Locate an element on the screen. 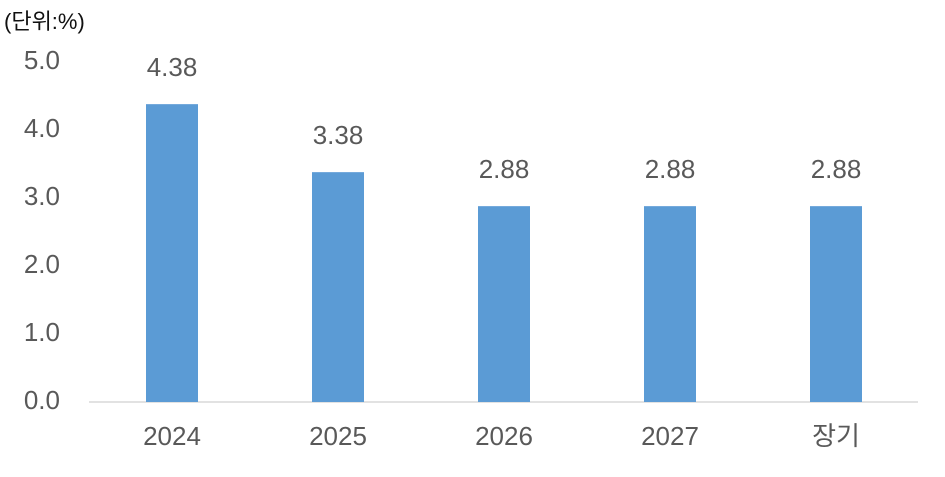 This screenshot has height=477, width=945. value-label: 4.38 is located at coordinates (172, 67).